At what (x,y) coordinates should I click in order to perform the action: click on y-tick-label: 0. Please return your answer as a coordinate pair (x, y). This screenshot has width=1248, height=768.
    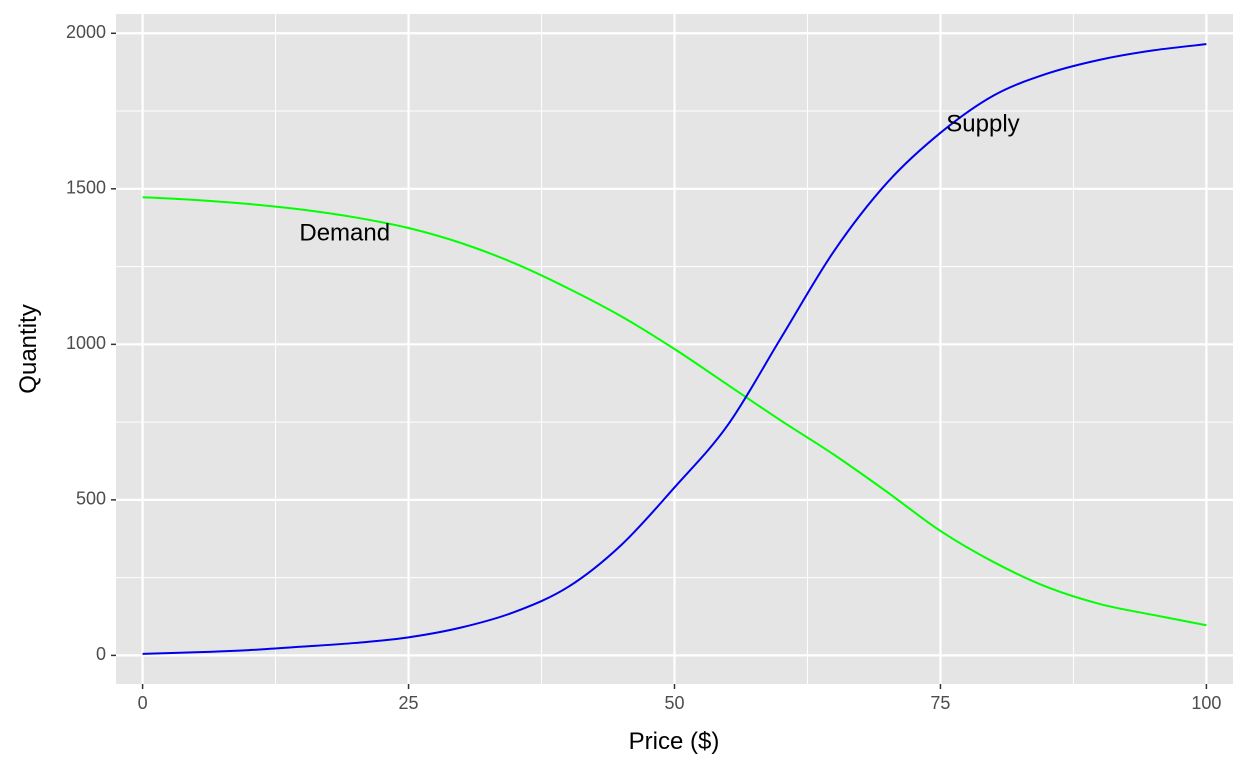
    Looking at the image, I should click on (101, 654).